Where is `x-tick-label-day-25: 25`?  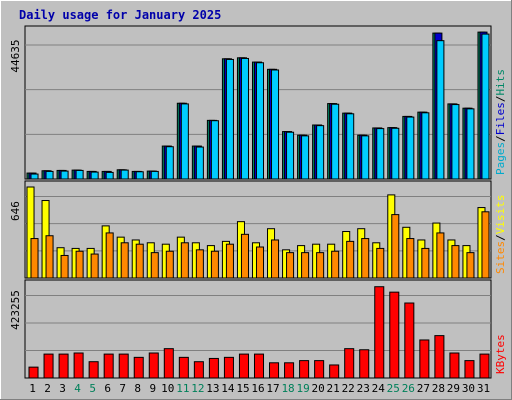 x-tick-label-day-25: 25 is located at coordinates (393, 388).